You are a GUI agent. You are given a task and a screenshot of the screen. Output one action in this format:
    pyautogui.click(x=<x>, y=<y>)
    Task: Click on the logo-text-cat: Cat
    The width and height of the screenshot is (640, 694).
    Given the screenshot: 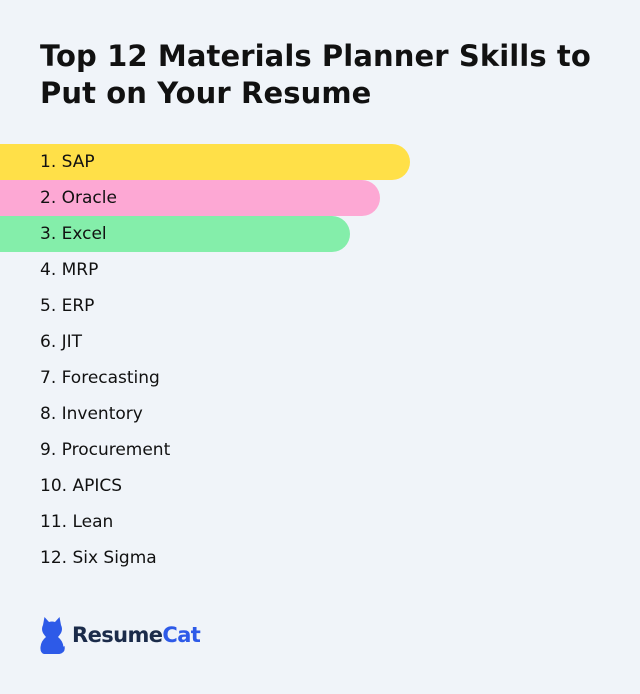 What is the action you would take?
    pyautogui.click(x=181, y=635)
    